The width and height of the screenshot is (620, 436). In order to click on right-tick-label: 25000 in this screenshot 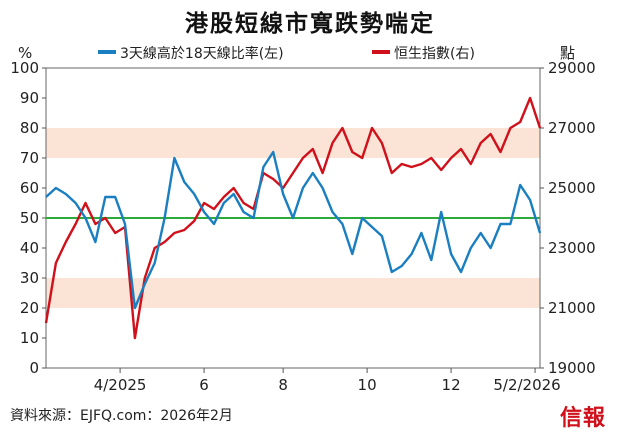, I will do `click(572, 188)`.